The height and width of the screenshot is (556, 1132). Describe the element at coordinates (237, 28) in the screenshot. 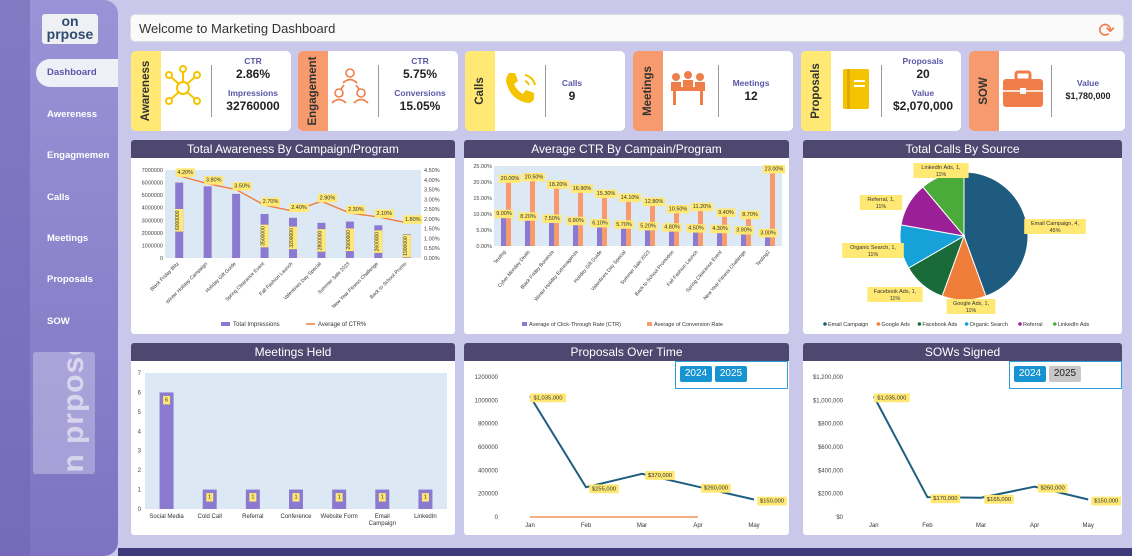

I see `page-title: Welcome to Marketing Dashboard` at that location.